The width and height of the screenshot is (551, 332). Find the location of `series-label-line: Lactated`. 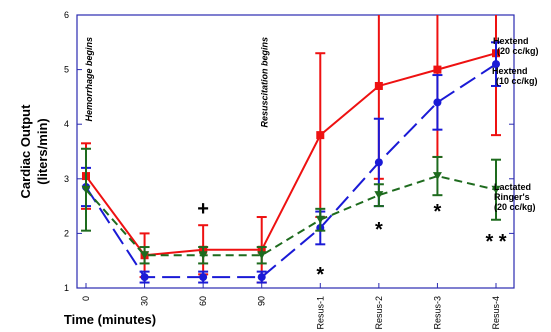

series-label-line: Lactated is located at coordinates (512, 187).